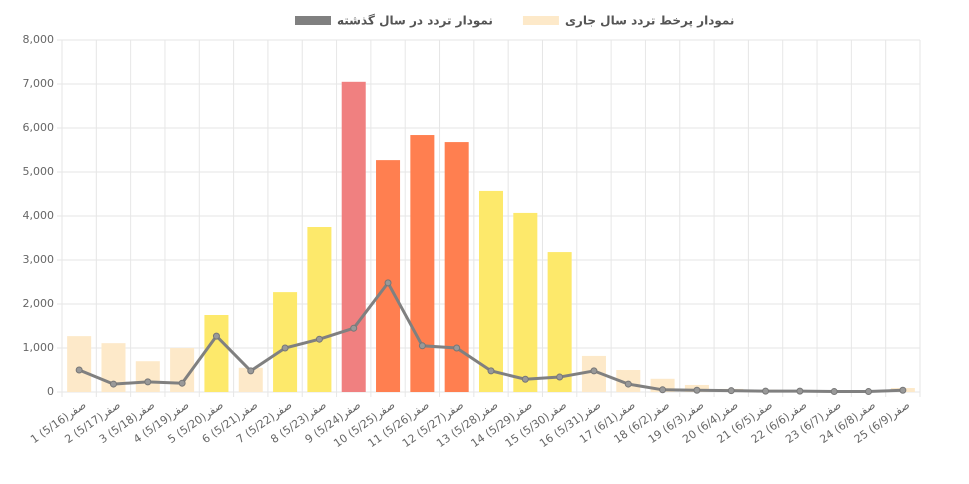  What do you see at coordinates (415, 21) in the screenshot?
I see `legend-label: نمودار تردد در سال گذشته` at bounding box center [415, 21].